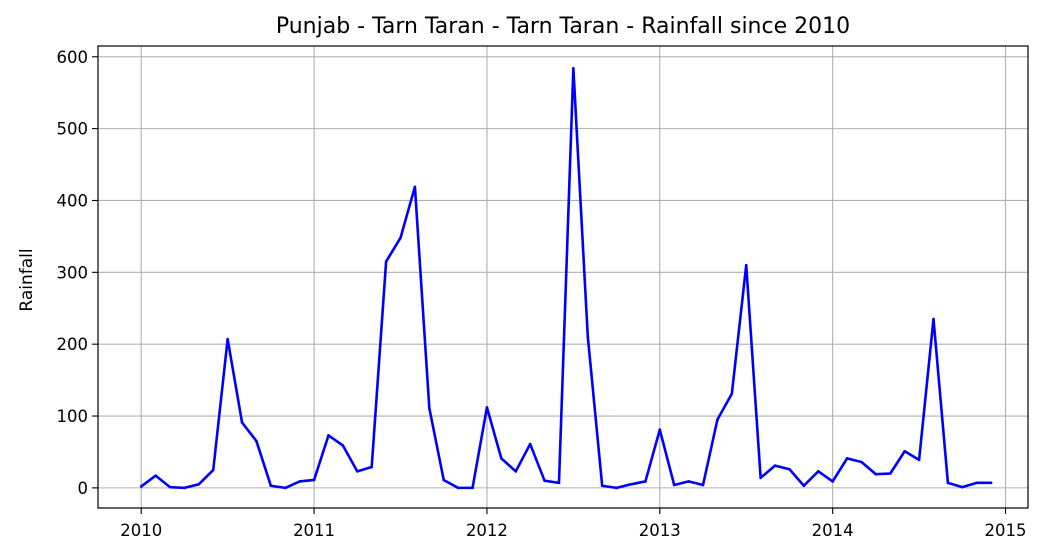 The image size is (1042, 558). What do you see at coordinates (73, 129) in the screenshot?
I see `y-tick-label: 500` at bounding box center [73, 129].